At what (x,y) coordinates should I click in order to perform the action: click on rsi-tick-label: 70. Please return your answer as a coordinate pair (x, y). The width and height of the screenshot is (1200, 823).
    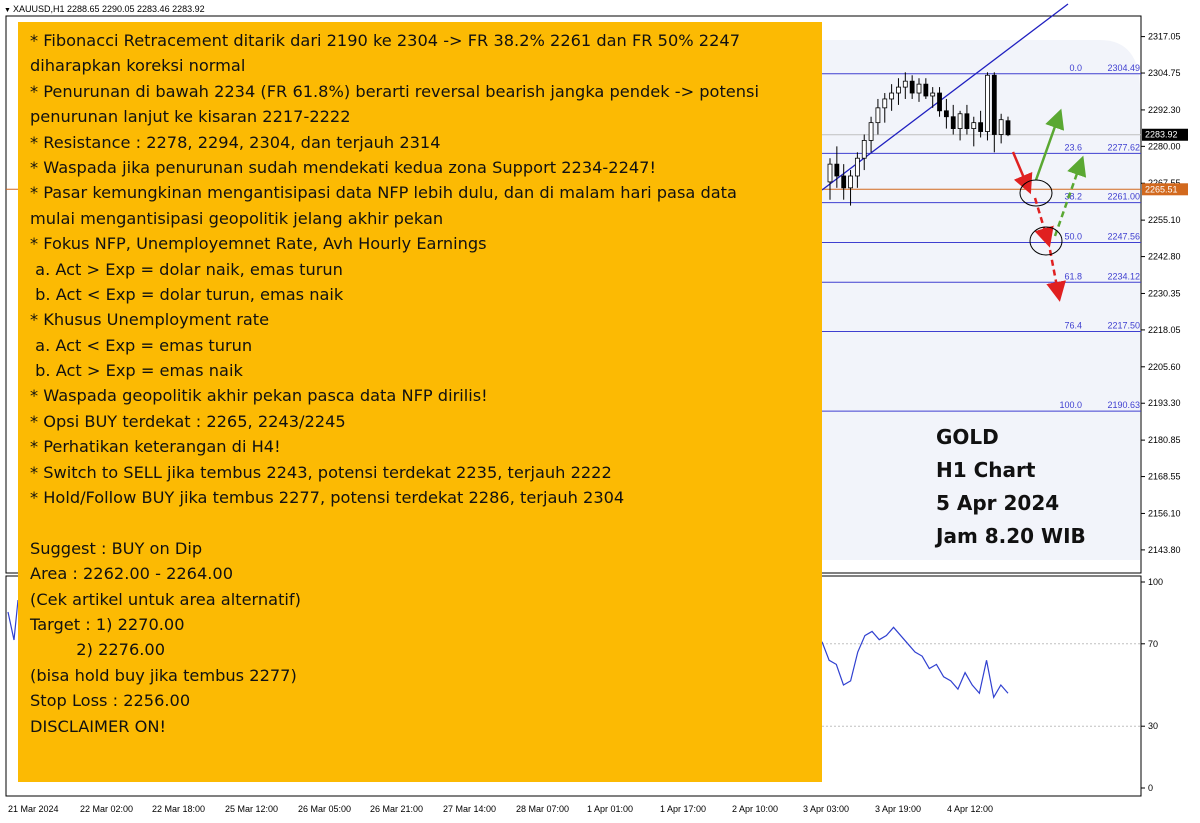
    Looking at the image, I should click on (1153, 644).